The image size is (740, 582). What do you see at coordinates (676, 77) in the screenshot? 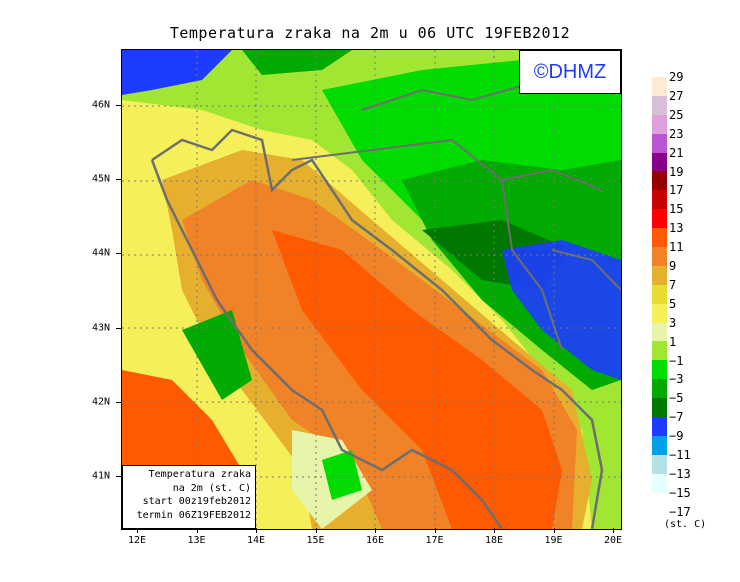
I see `legend-label: 29` at bounding box center [676, 77].